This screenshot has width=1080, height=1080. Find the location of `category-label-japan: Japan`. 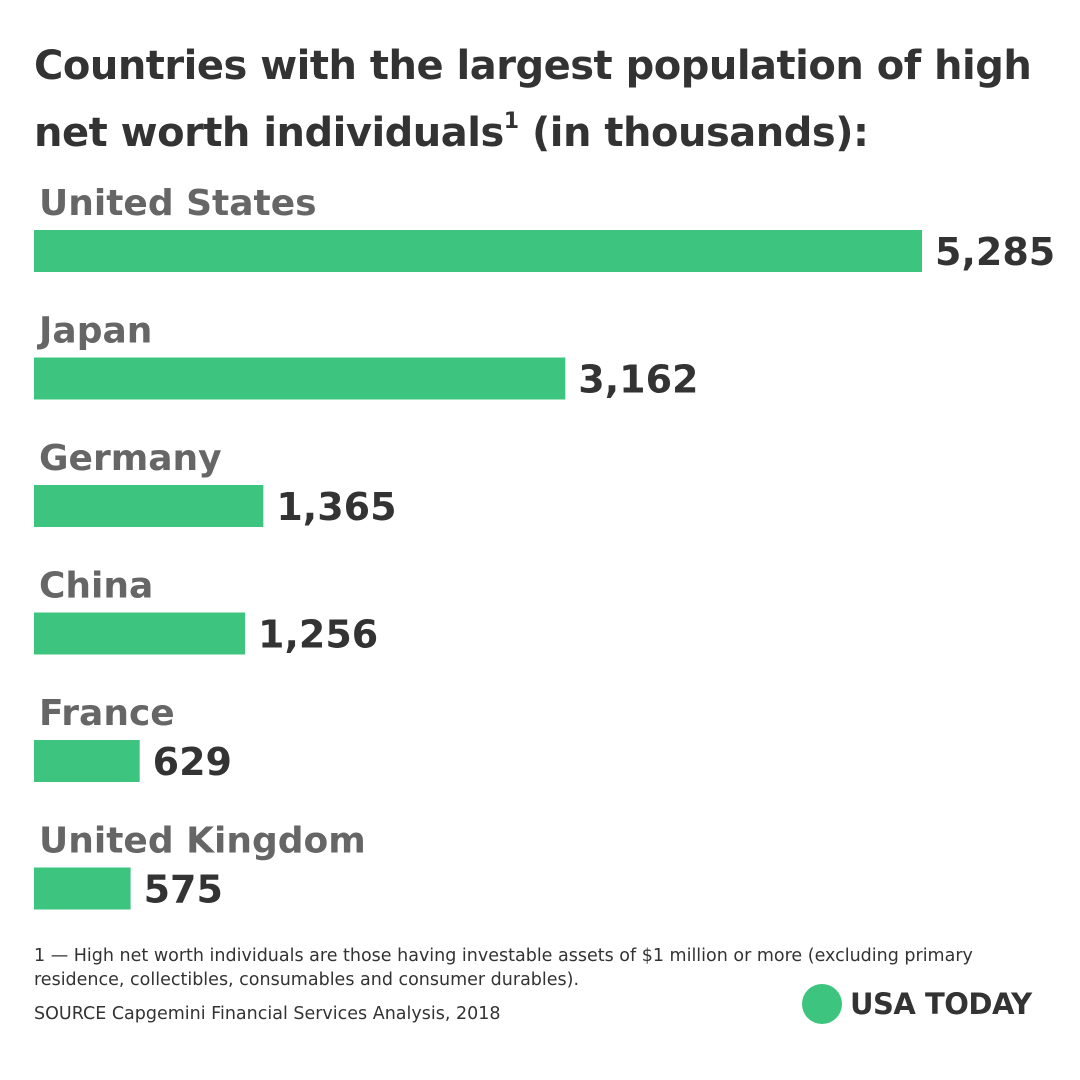

category-label-japan: Japan is located at coordinates (94, 331).